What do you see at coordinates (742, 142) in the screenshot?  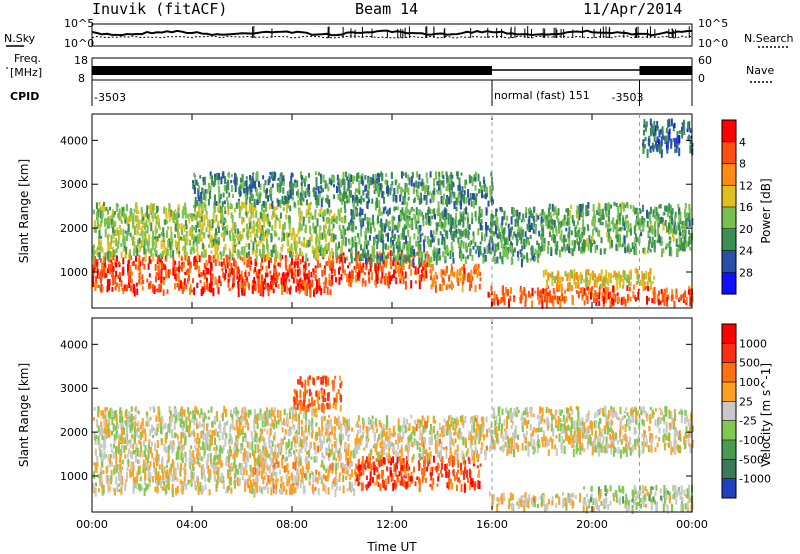 I see `colorbar-tick-label: 4` at bounding box center [742, 142].